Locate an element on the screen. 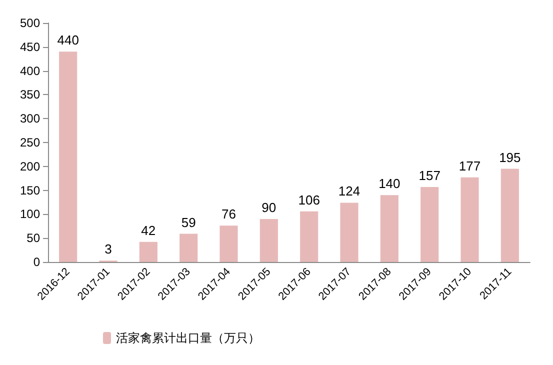 This screenshot has width=553, height=365. data-label: 76 is located at coordinates (229, 214).